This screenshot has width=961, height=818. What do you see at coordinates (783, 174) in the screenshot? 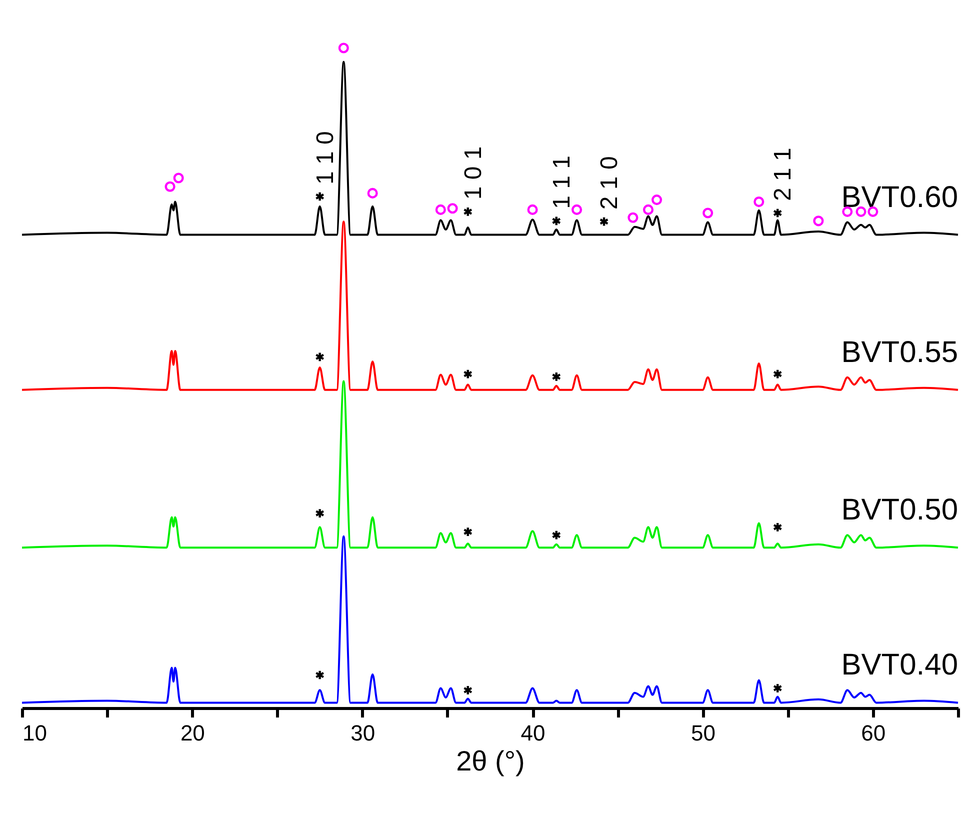
I see `annotation: 2 1 1` at bounding box center [783, 174].